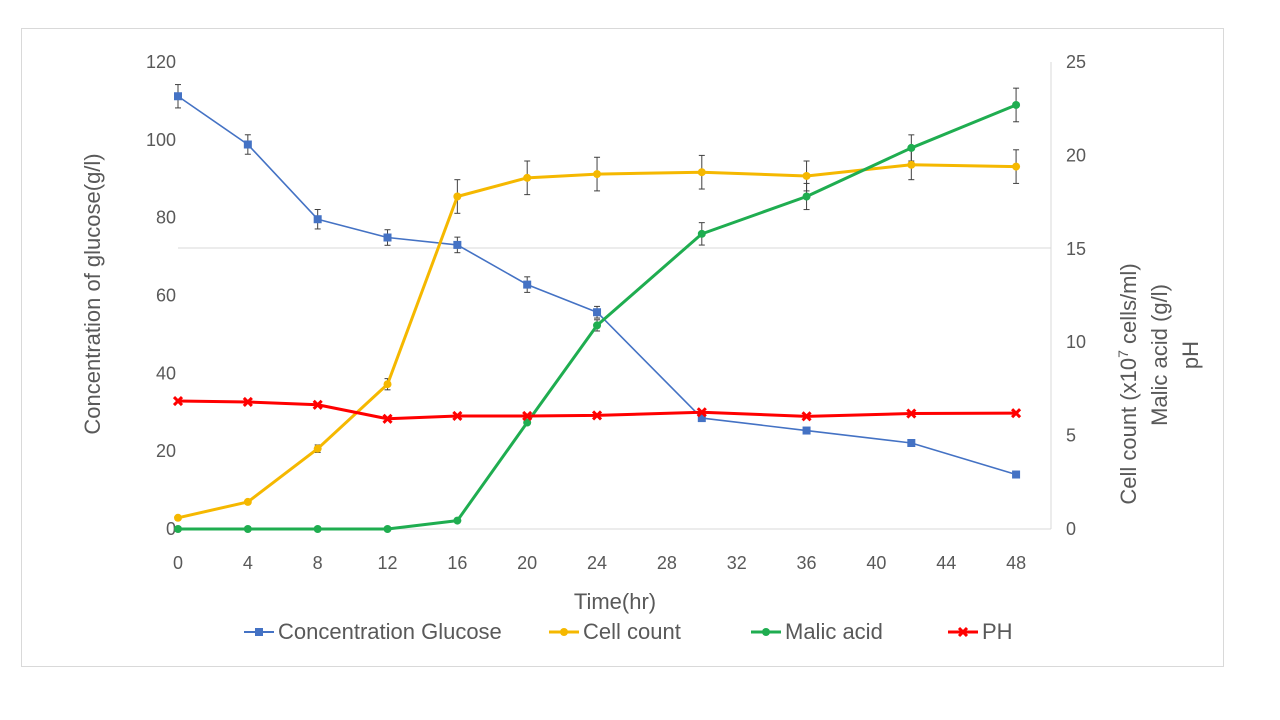  I want to click on y-right-tick-label: 15, so click(1076, 249).